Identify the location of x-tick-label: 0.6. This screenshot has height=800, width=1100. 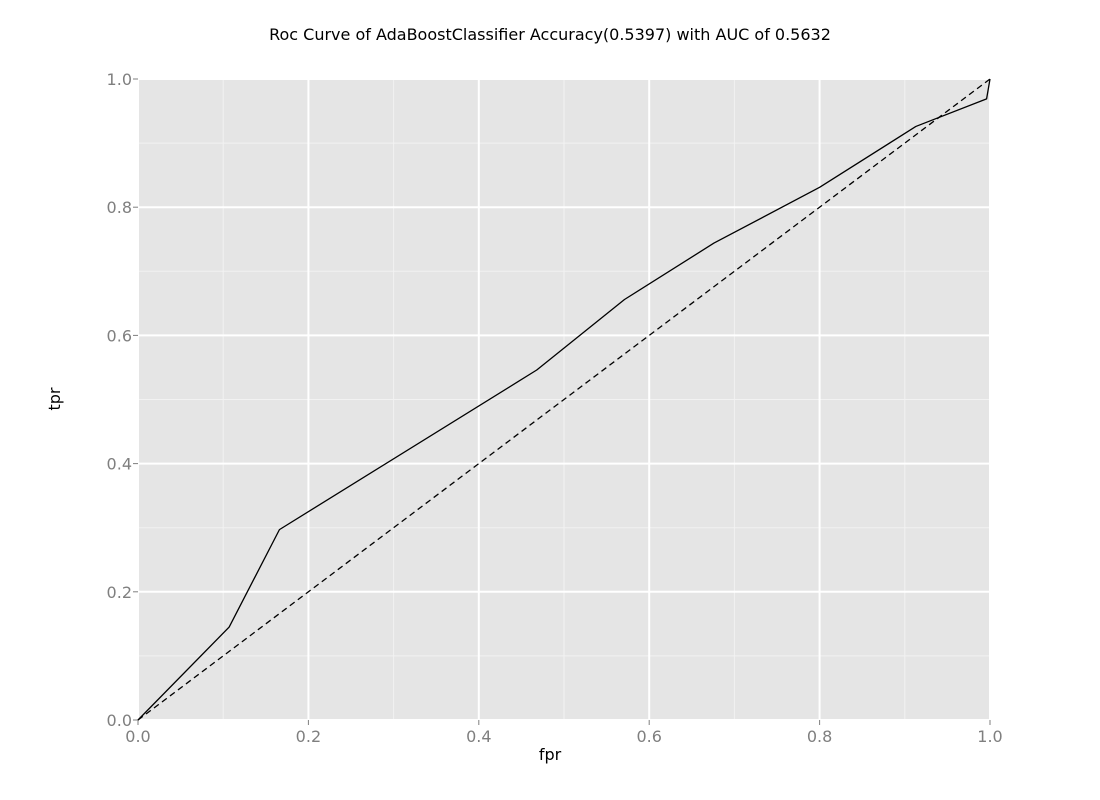
(648, 736).